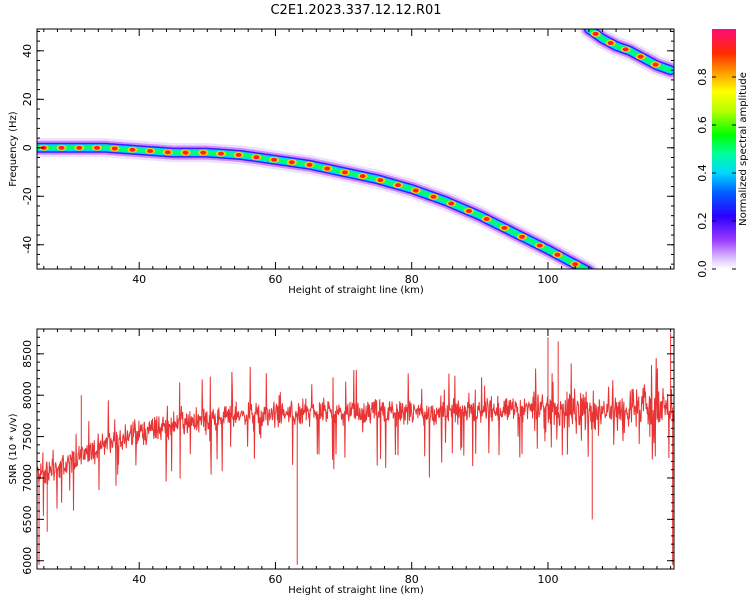  What do you see at coordinates (139, 579) in the screenshot?
I see `snr-x-tick-label: 40` at bounding box center [139, 579].